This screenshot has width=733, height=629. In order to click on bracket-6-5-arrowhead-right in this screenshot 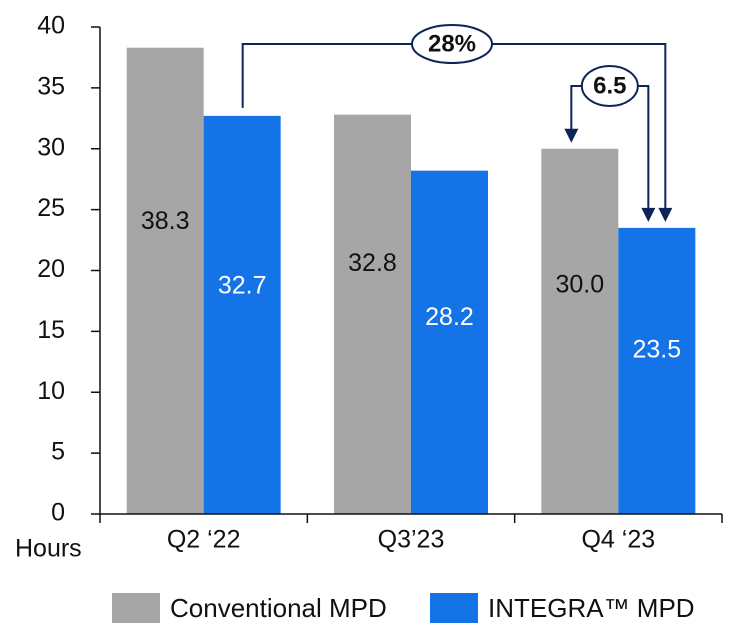, I will do `click(648, 214)`.